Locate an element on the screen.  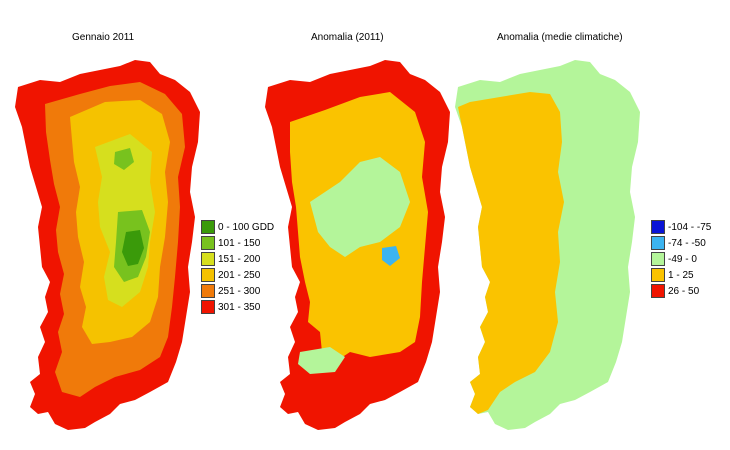
legend-label: 151 - 200 is located at coordinates (239, 259).